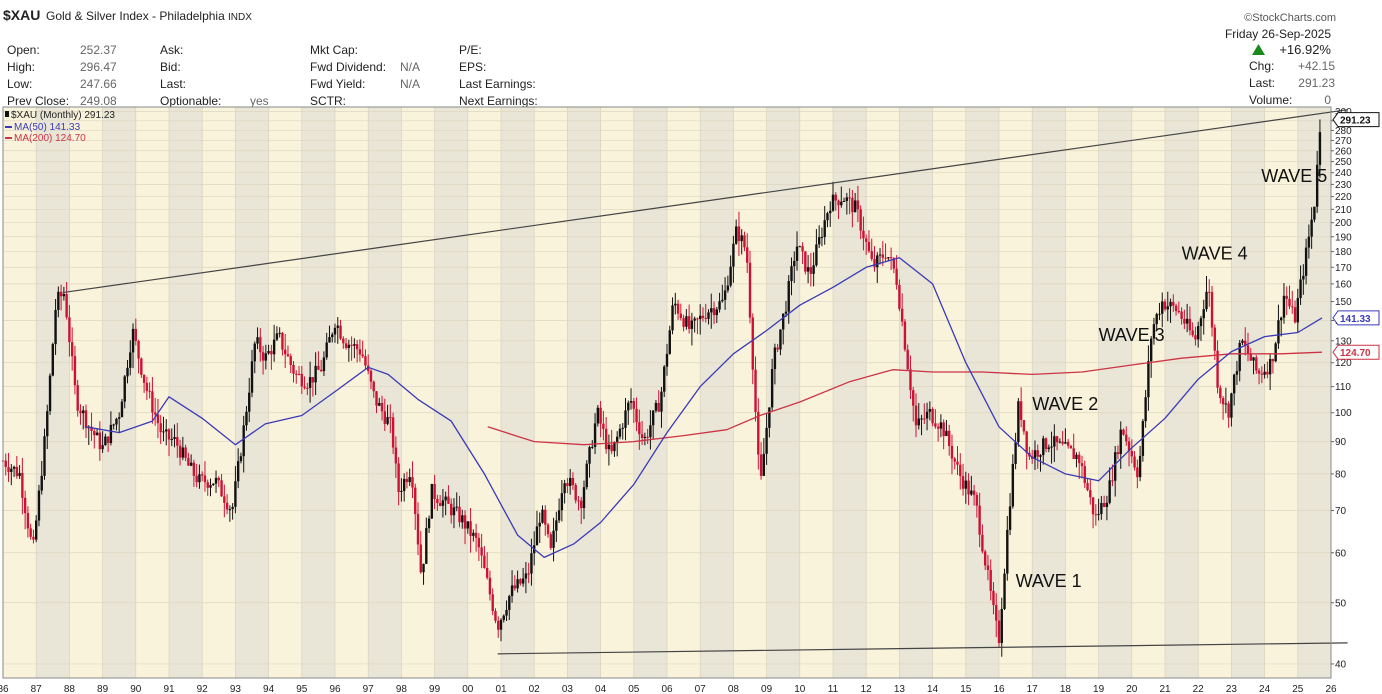 The image size is (1382, 694). I want to click on quote-label: EPS:, so click(472, 67).